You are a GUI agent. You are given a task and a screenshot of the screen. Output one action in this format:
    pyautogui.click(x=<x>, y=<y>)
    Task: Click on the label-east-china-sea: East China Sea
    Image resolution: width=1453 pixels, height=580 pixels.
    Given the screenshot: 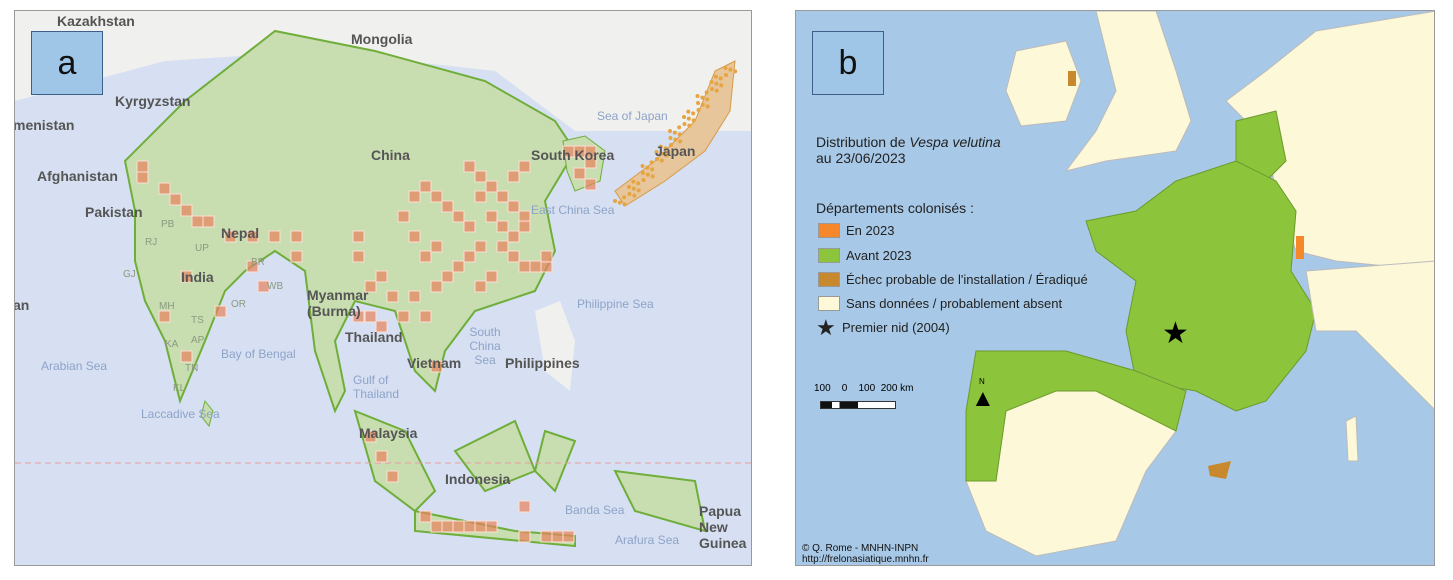 What is the action you would take?
    pyautogui.click(x=573, y=210)
    